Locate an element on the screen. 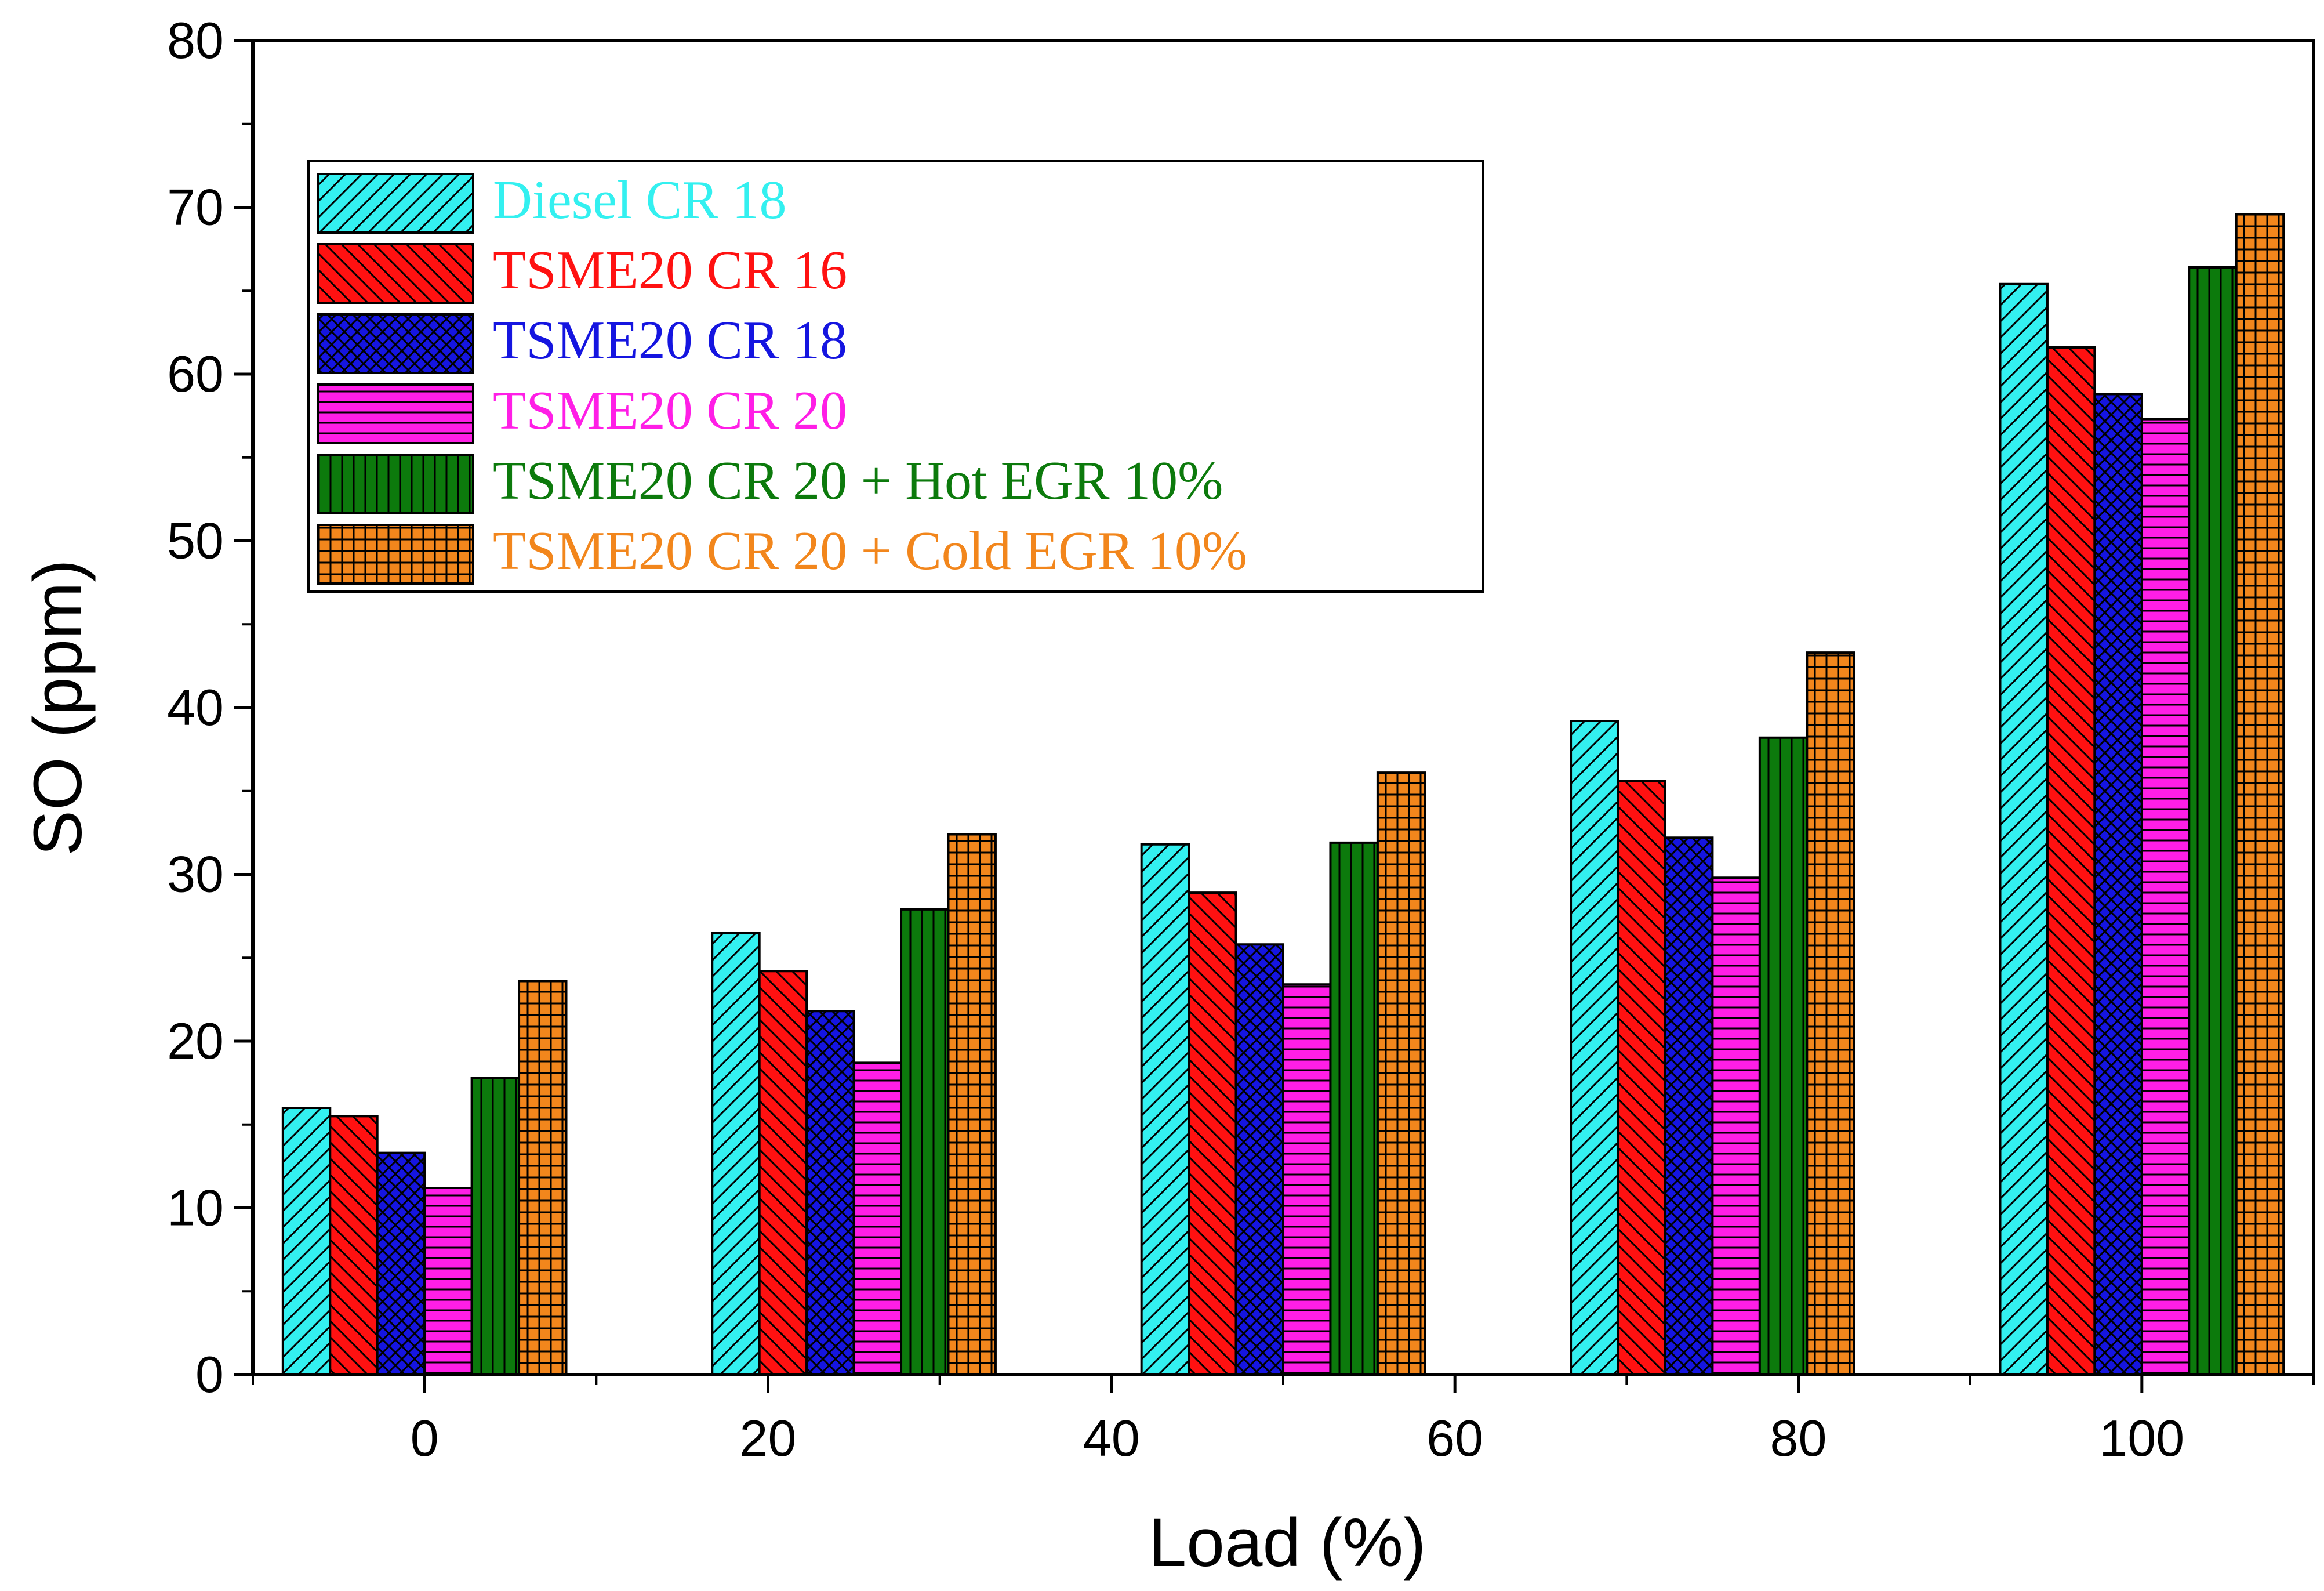 The width and height of the screenshot is (2324, 1591). x-tick-label: 60 is located at coordinates (1454, 1438).